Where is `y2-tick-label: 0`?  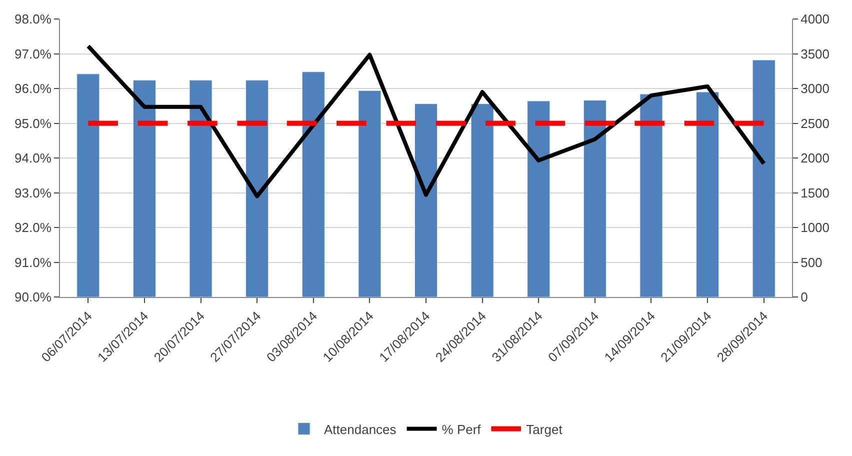 y2-tick-label: 0 is located at coordinates (804, 297).